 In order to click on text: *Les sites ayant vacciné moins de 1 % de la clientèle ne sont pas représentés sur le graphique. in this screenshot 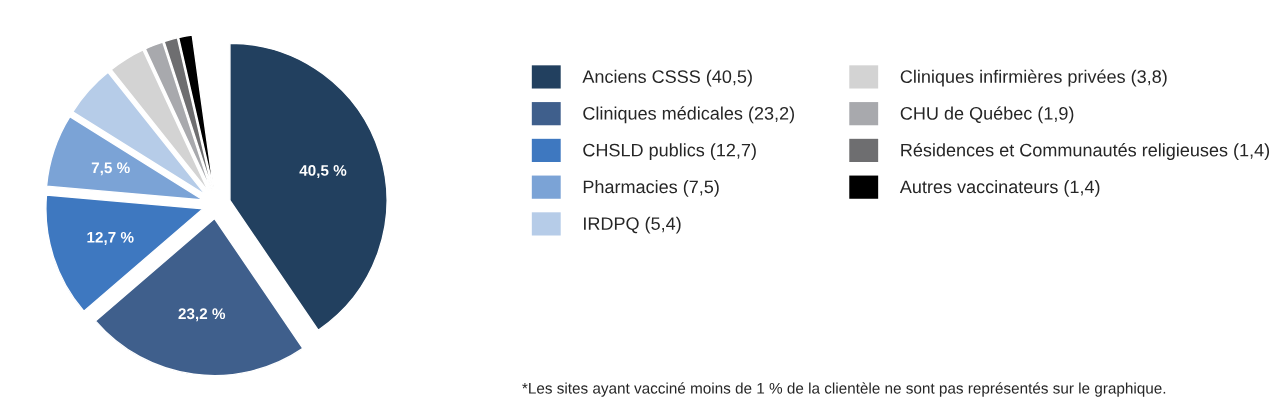, I will do `click(844, 389)`.